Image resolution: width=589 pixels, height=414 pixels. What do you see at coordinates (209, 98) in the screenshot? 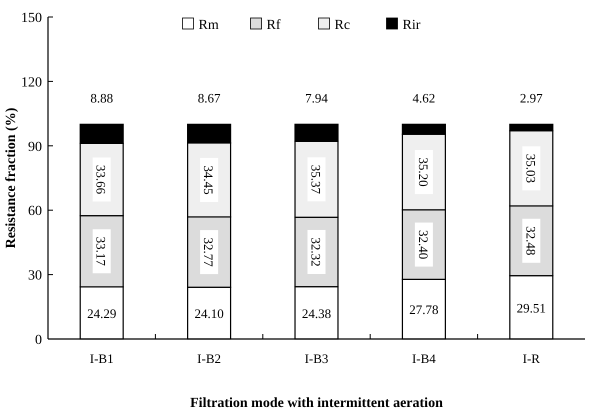
I see `data-label: 8.67` at bounding box center [209, 98].